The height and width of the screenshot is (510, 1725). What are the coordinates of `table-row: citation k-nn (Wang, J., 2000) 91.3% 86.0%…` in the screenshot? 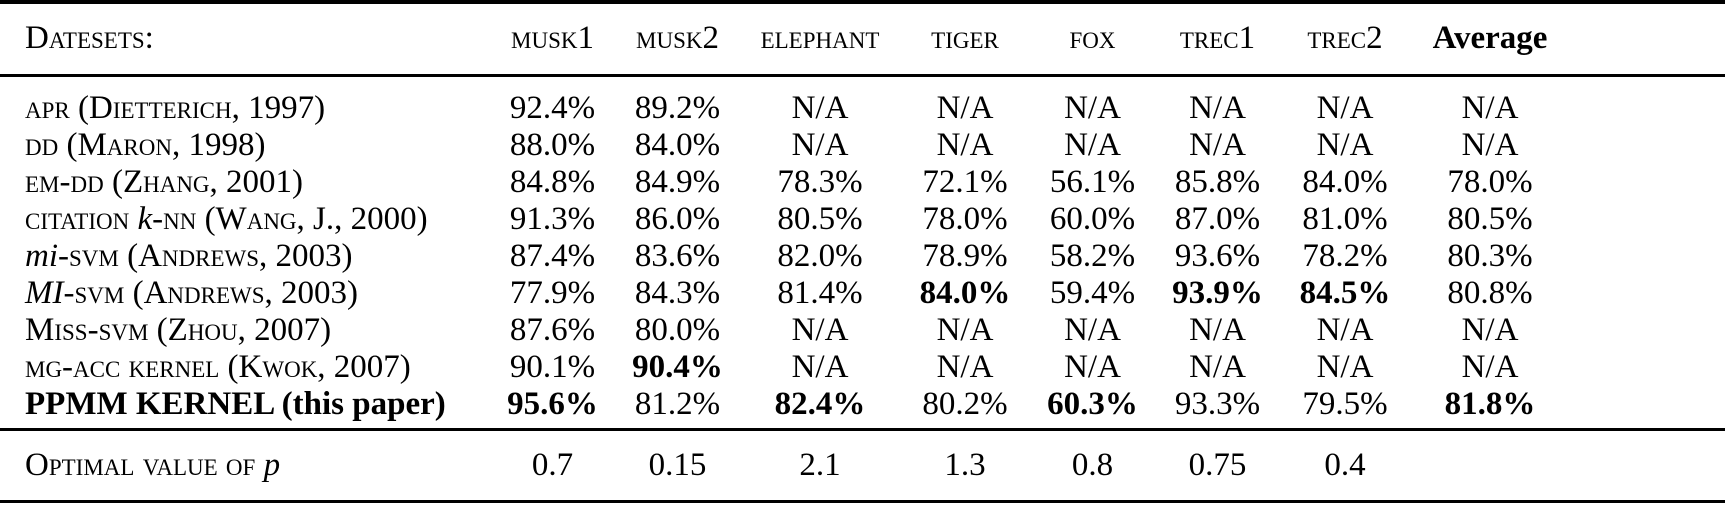 It's located at (862, 219).